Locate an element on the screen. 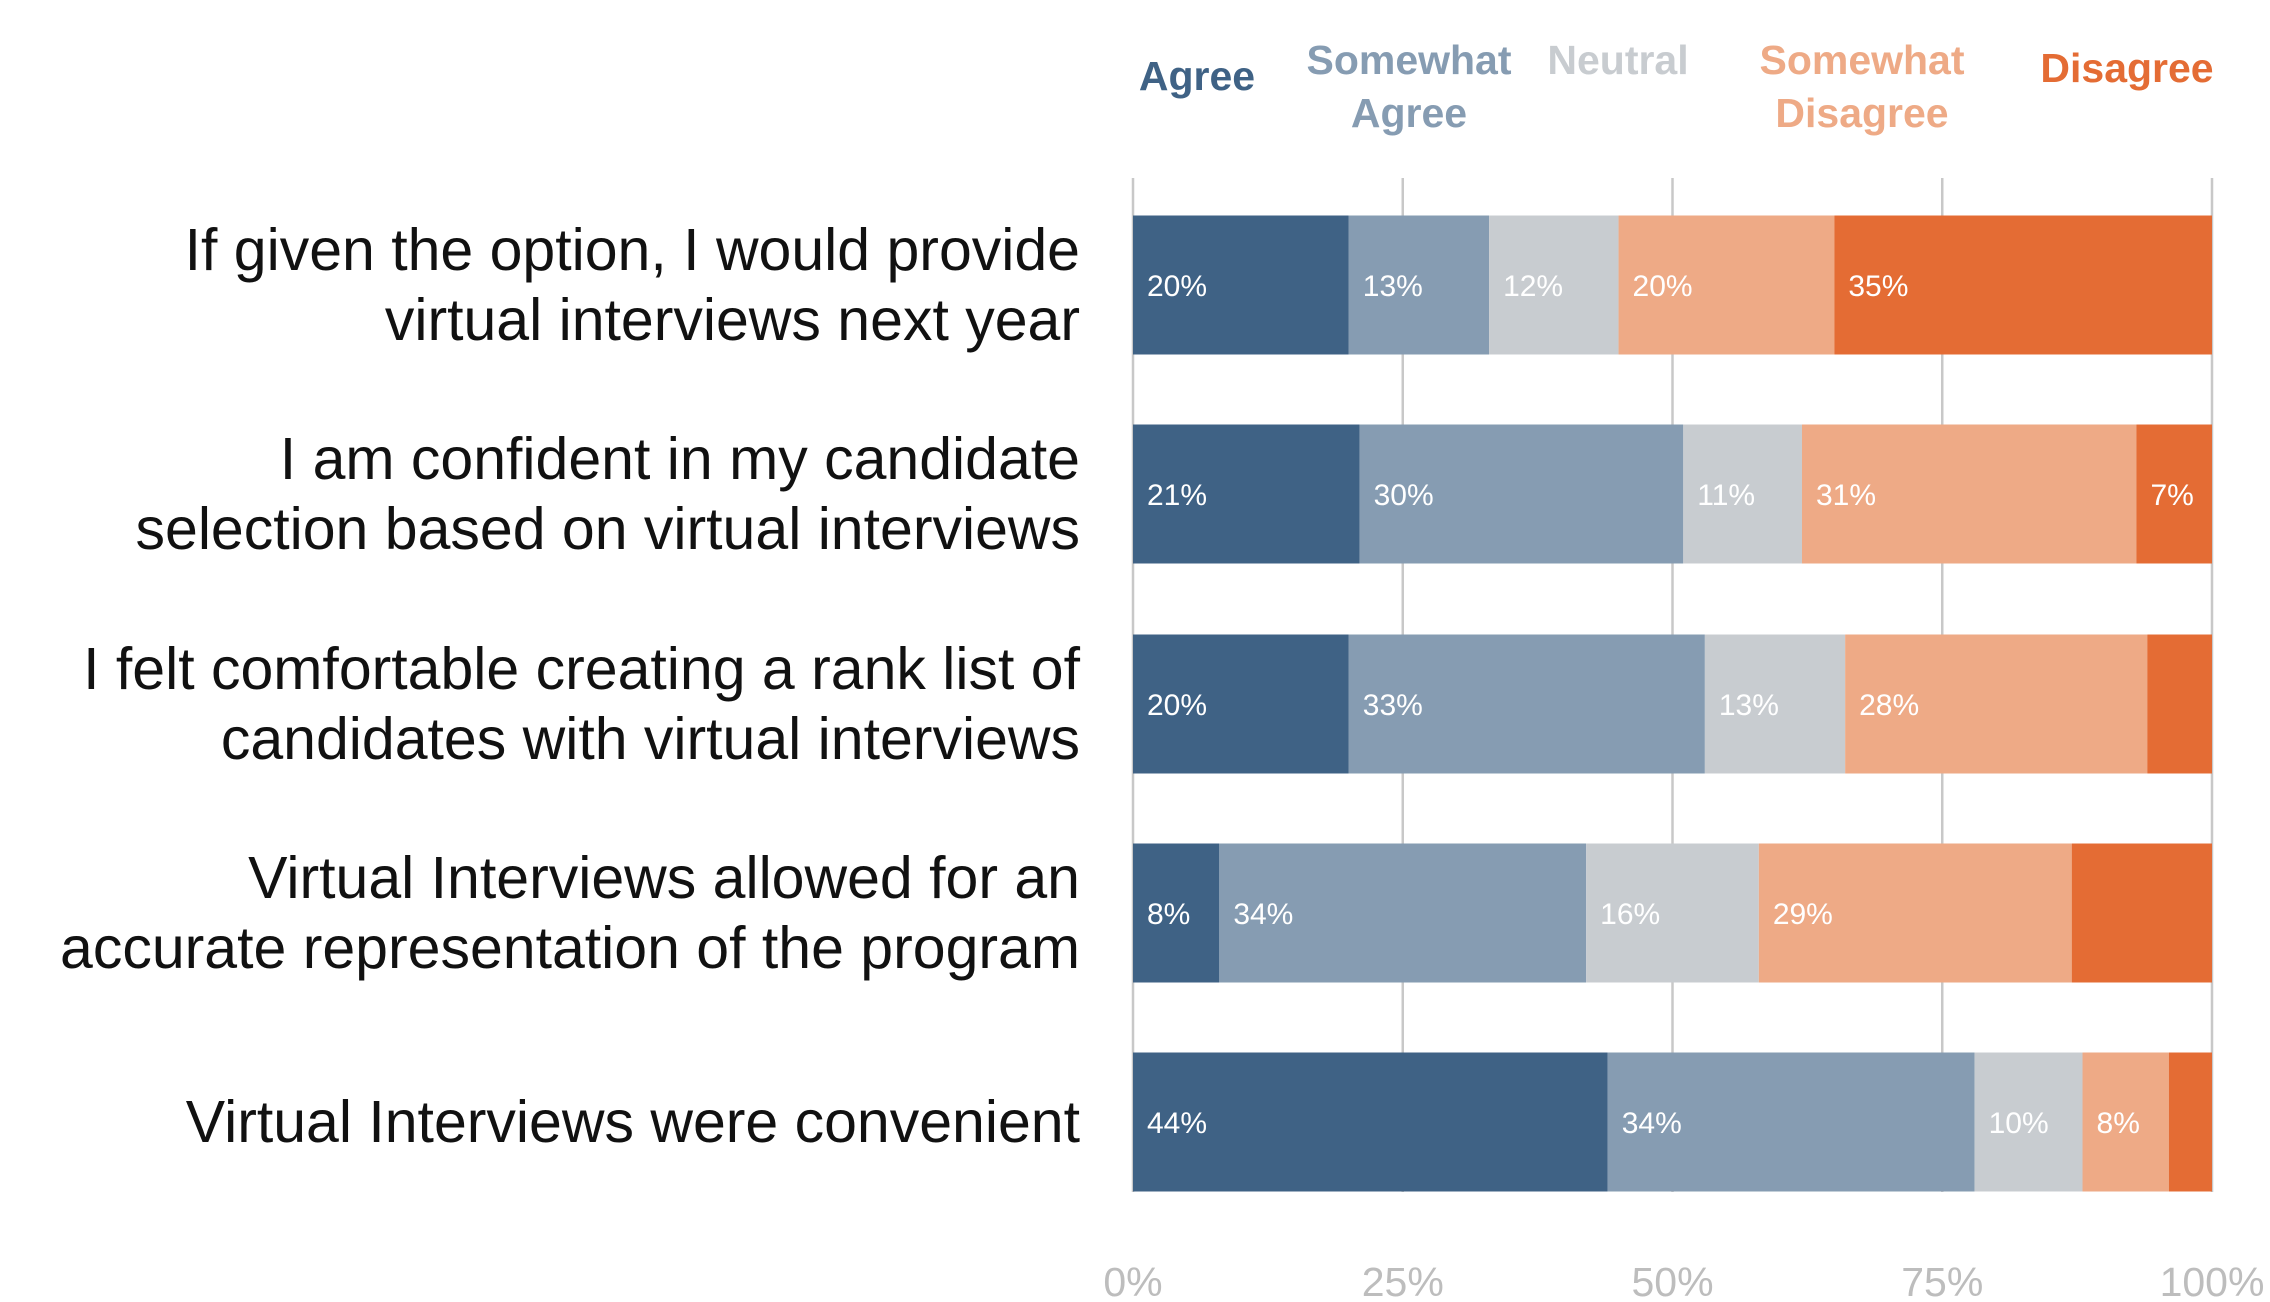 The width and height of the screenshot is (2270, 1302). category-label-row-4-line-2: accurate representation of the program is located at coordinates (570, 948).